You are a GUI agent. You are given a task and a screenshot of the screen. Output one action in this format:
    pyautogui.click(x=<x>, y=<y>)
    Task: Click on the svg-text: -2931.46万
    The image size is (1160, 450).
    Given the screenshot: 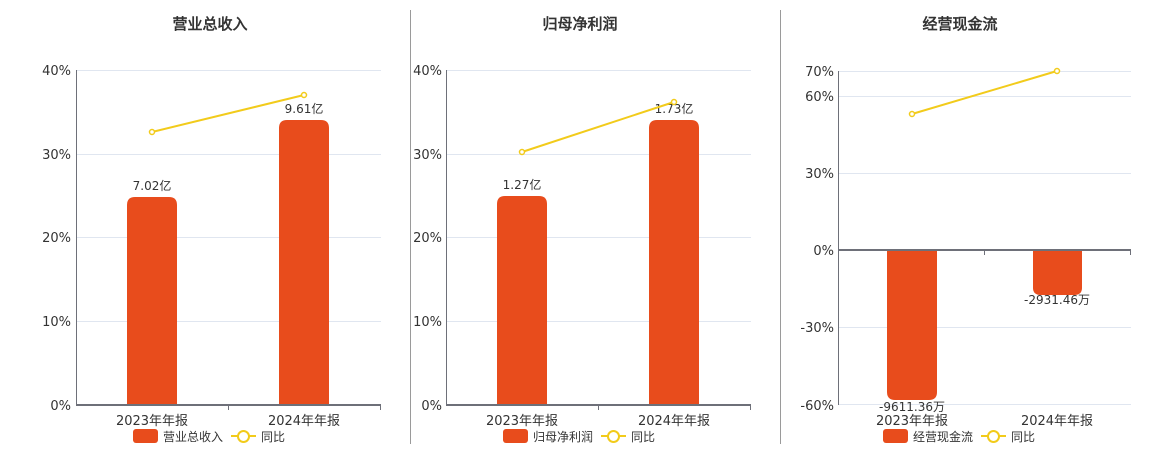 What is the action you would take?
    pyautogui.click(x=1057, y=300)
    